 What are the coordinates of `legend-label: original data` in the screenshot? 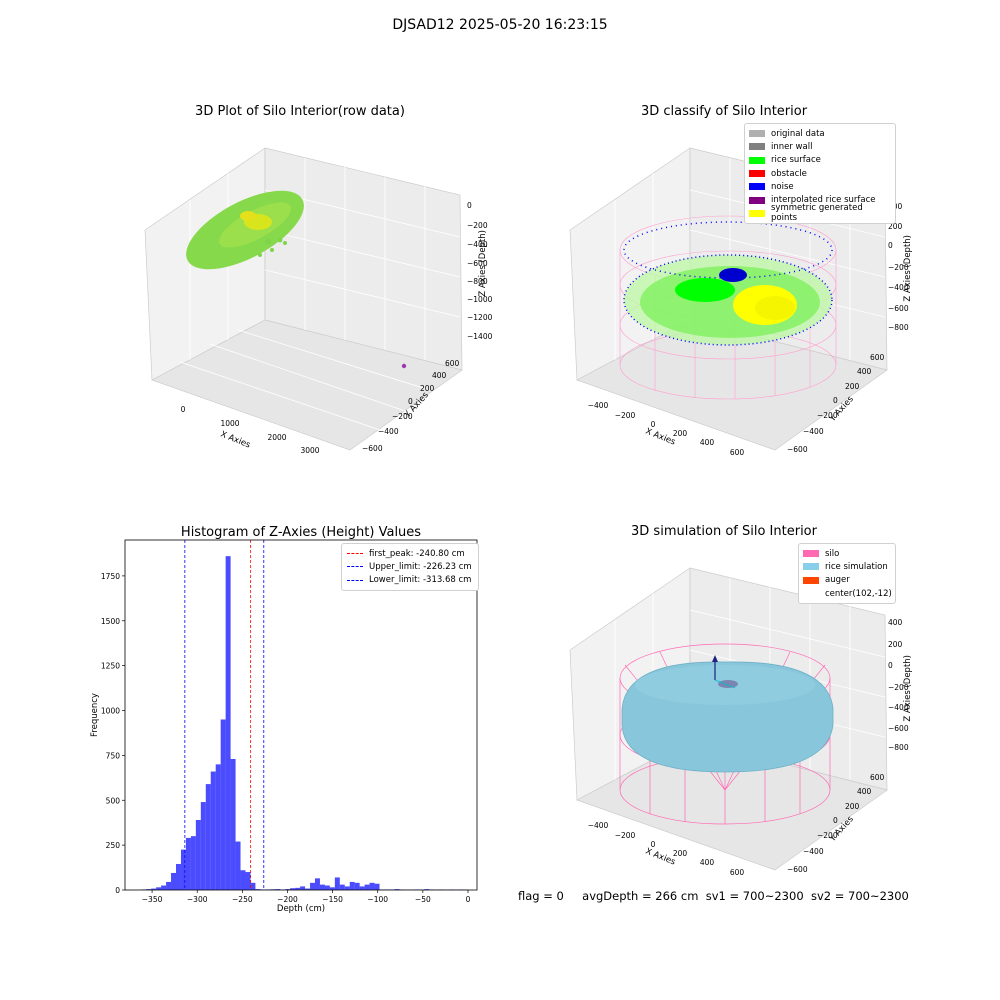 It's located at (798, 133).